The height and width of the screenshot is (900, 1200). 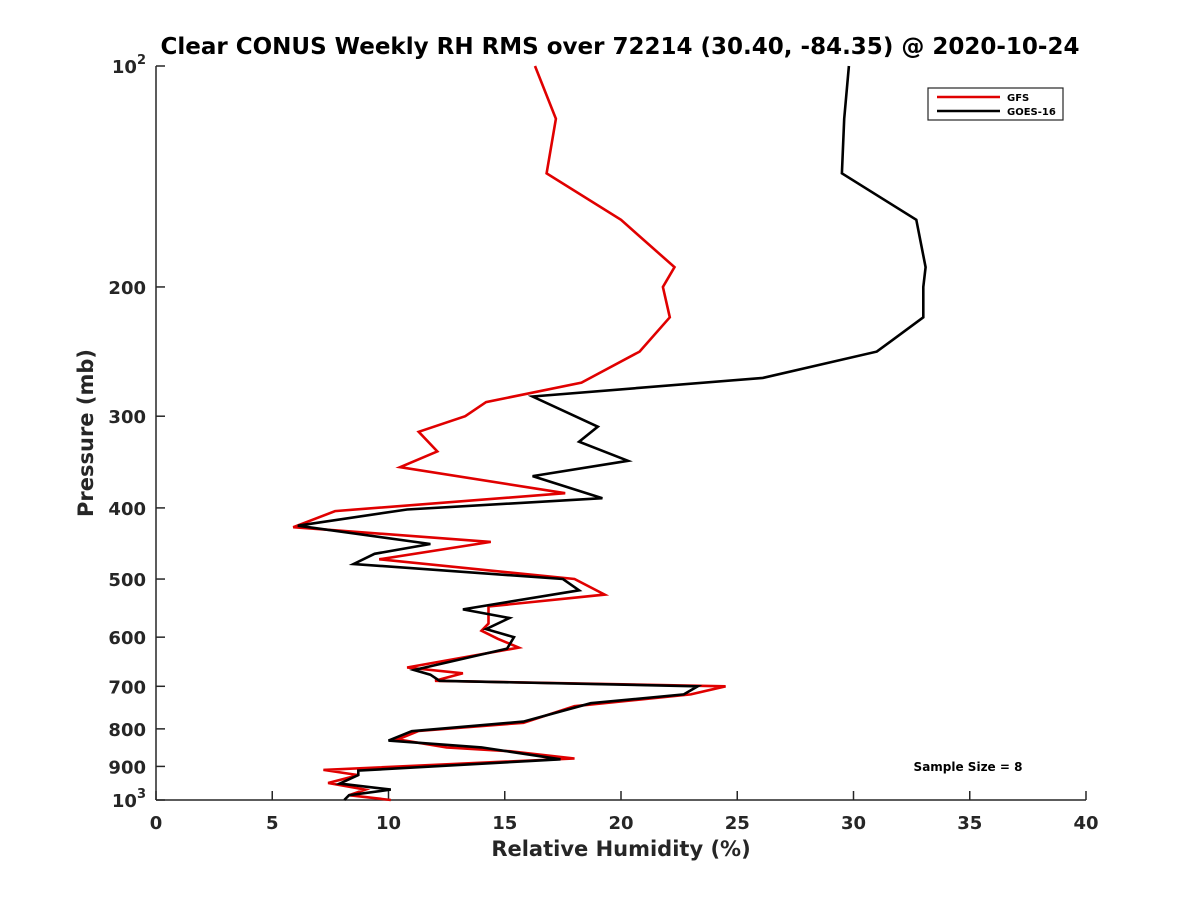 I want to click on y-tick-label: 10², so click(x=129, y=65).